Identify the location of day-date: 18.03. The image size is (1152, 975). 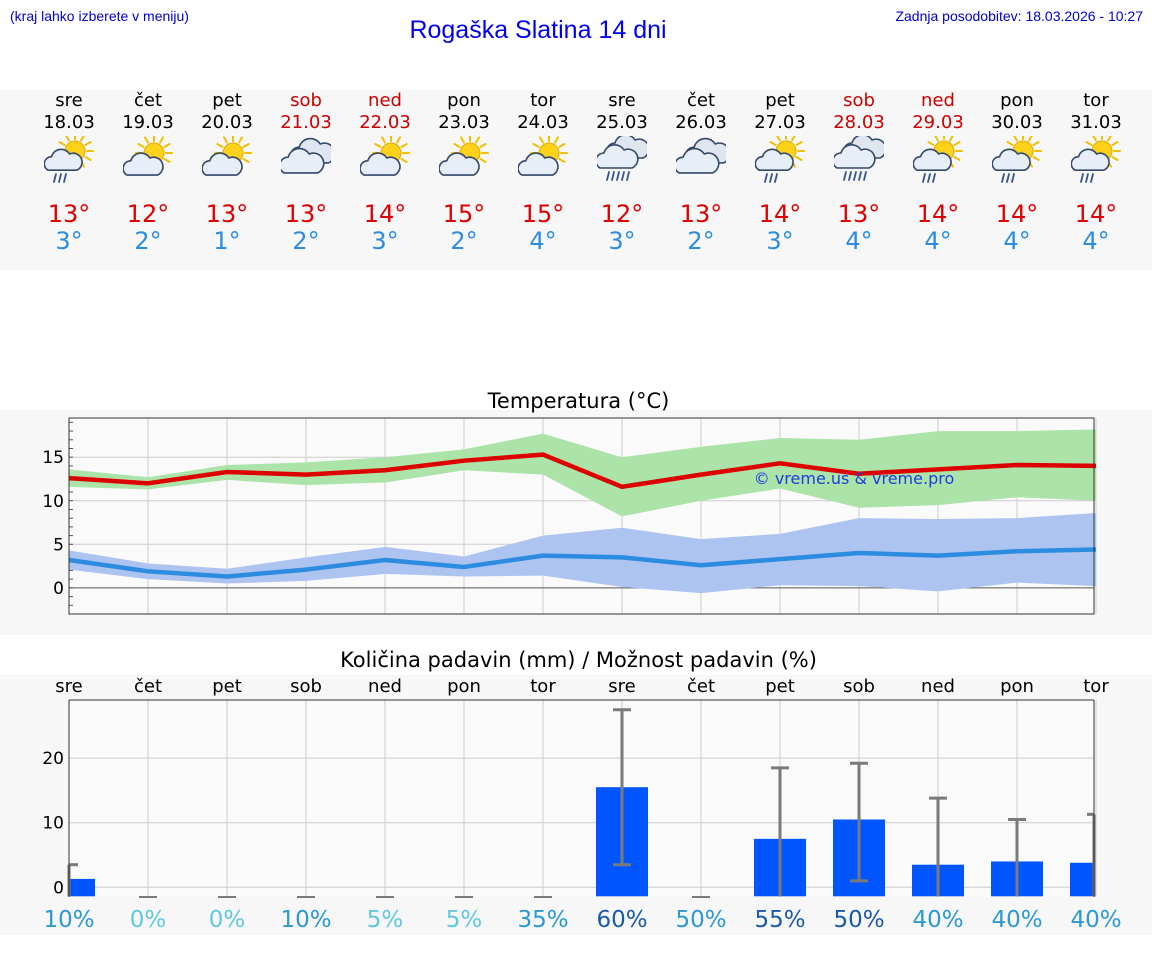
(69, 122).